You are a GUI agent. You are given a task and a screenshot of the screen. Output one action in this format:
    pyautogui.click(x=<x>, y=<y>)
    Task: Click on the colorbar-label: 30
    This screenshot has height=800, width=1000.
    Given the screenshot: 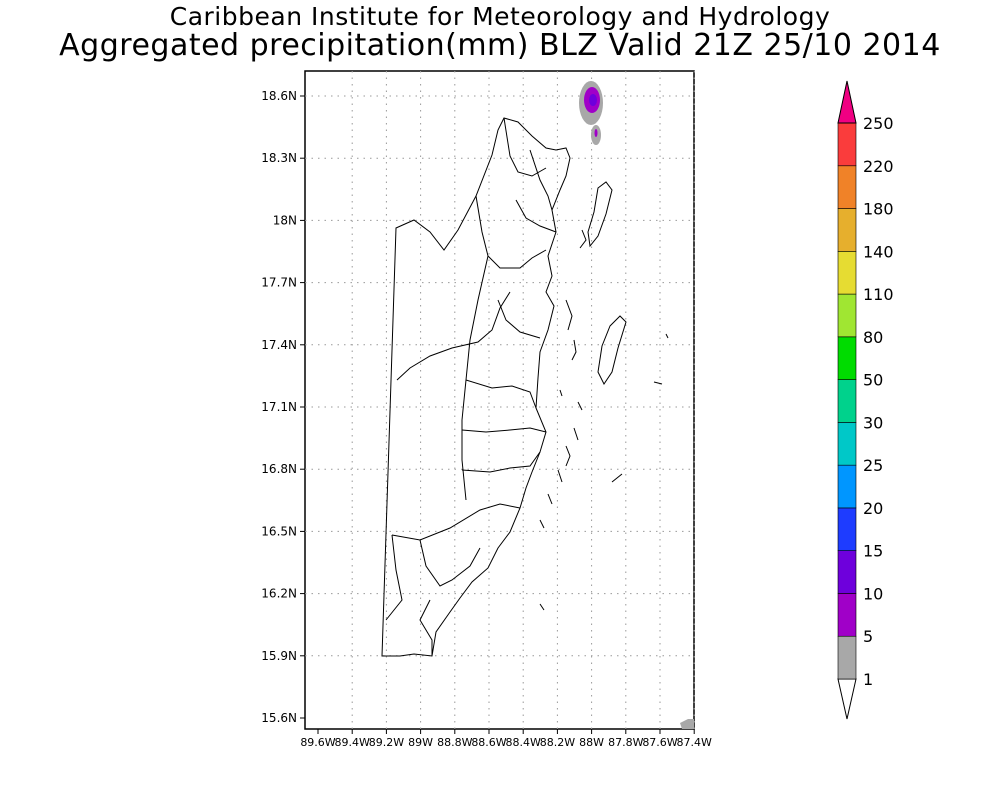 What is the action you would take?
    pyautogui.click(x=873, y=422)
    